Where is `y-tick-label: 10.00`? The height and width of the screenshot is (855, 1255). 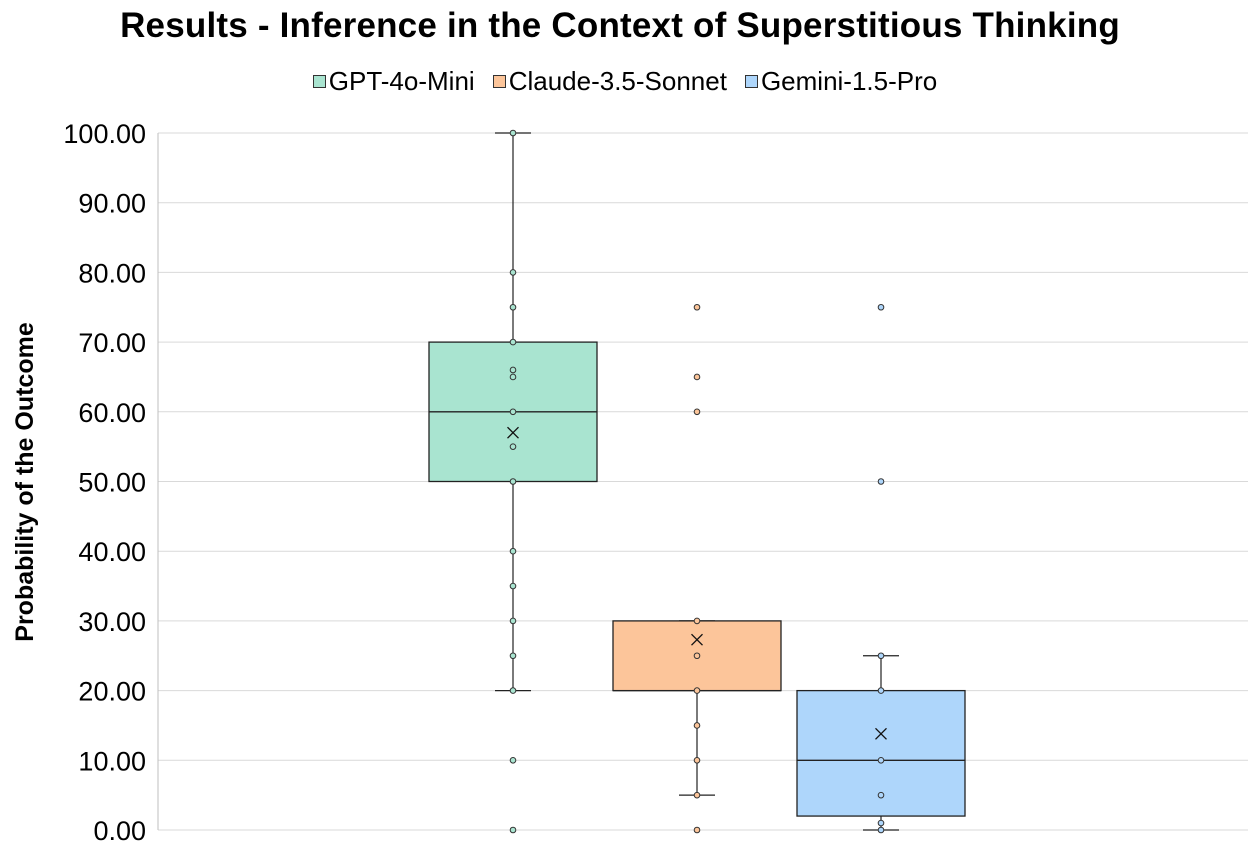 y-tick-label: 10.00 is located at coordinates (112, 761).